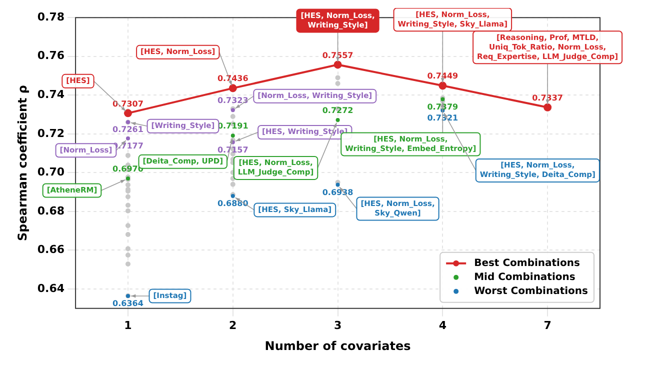 The width and height of the screenshot is (648, 368). Describe the element at coordinates (128, 325) in the screenshot. I see `x-tick-label: 1` at that location.